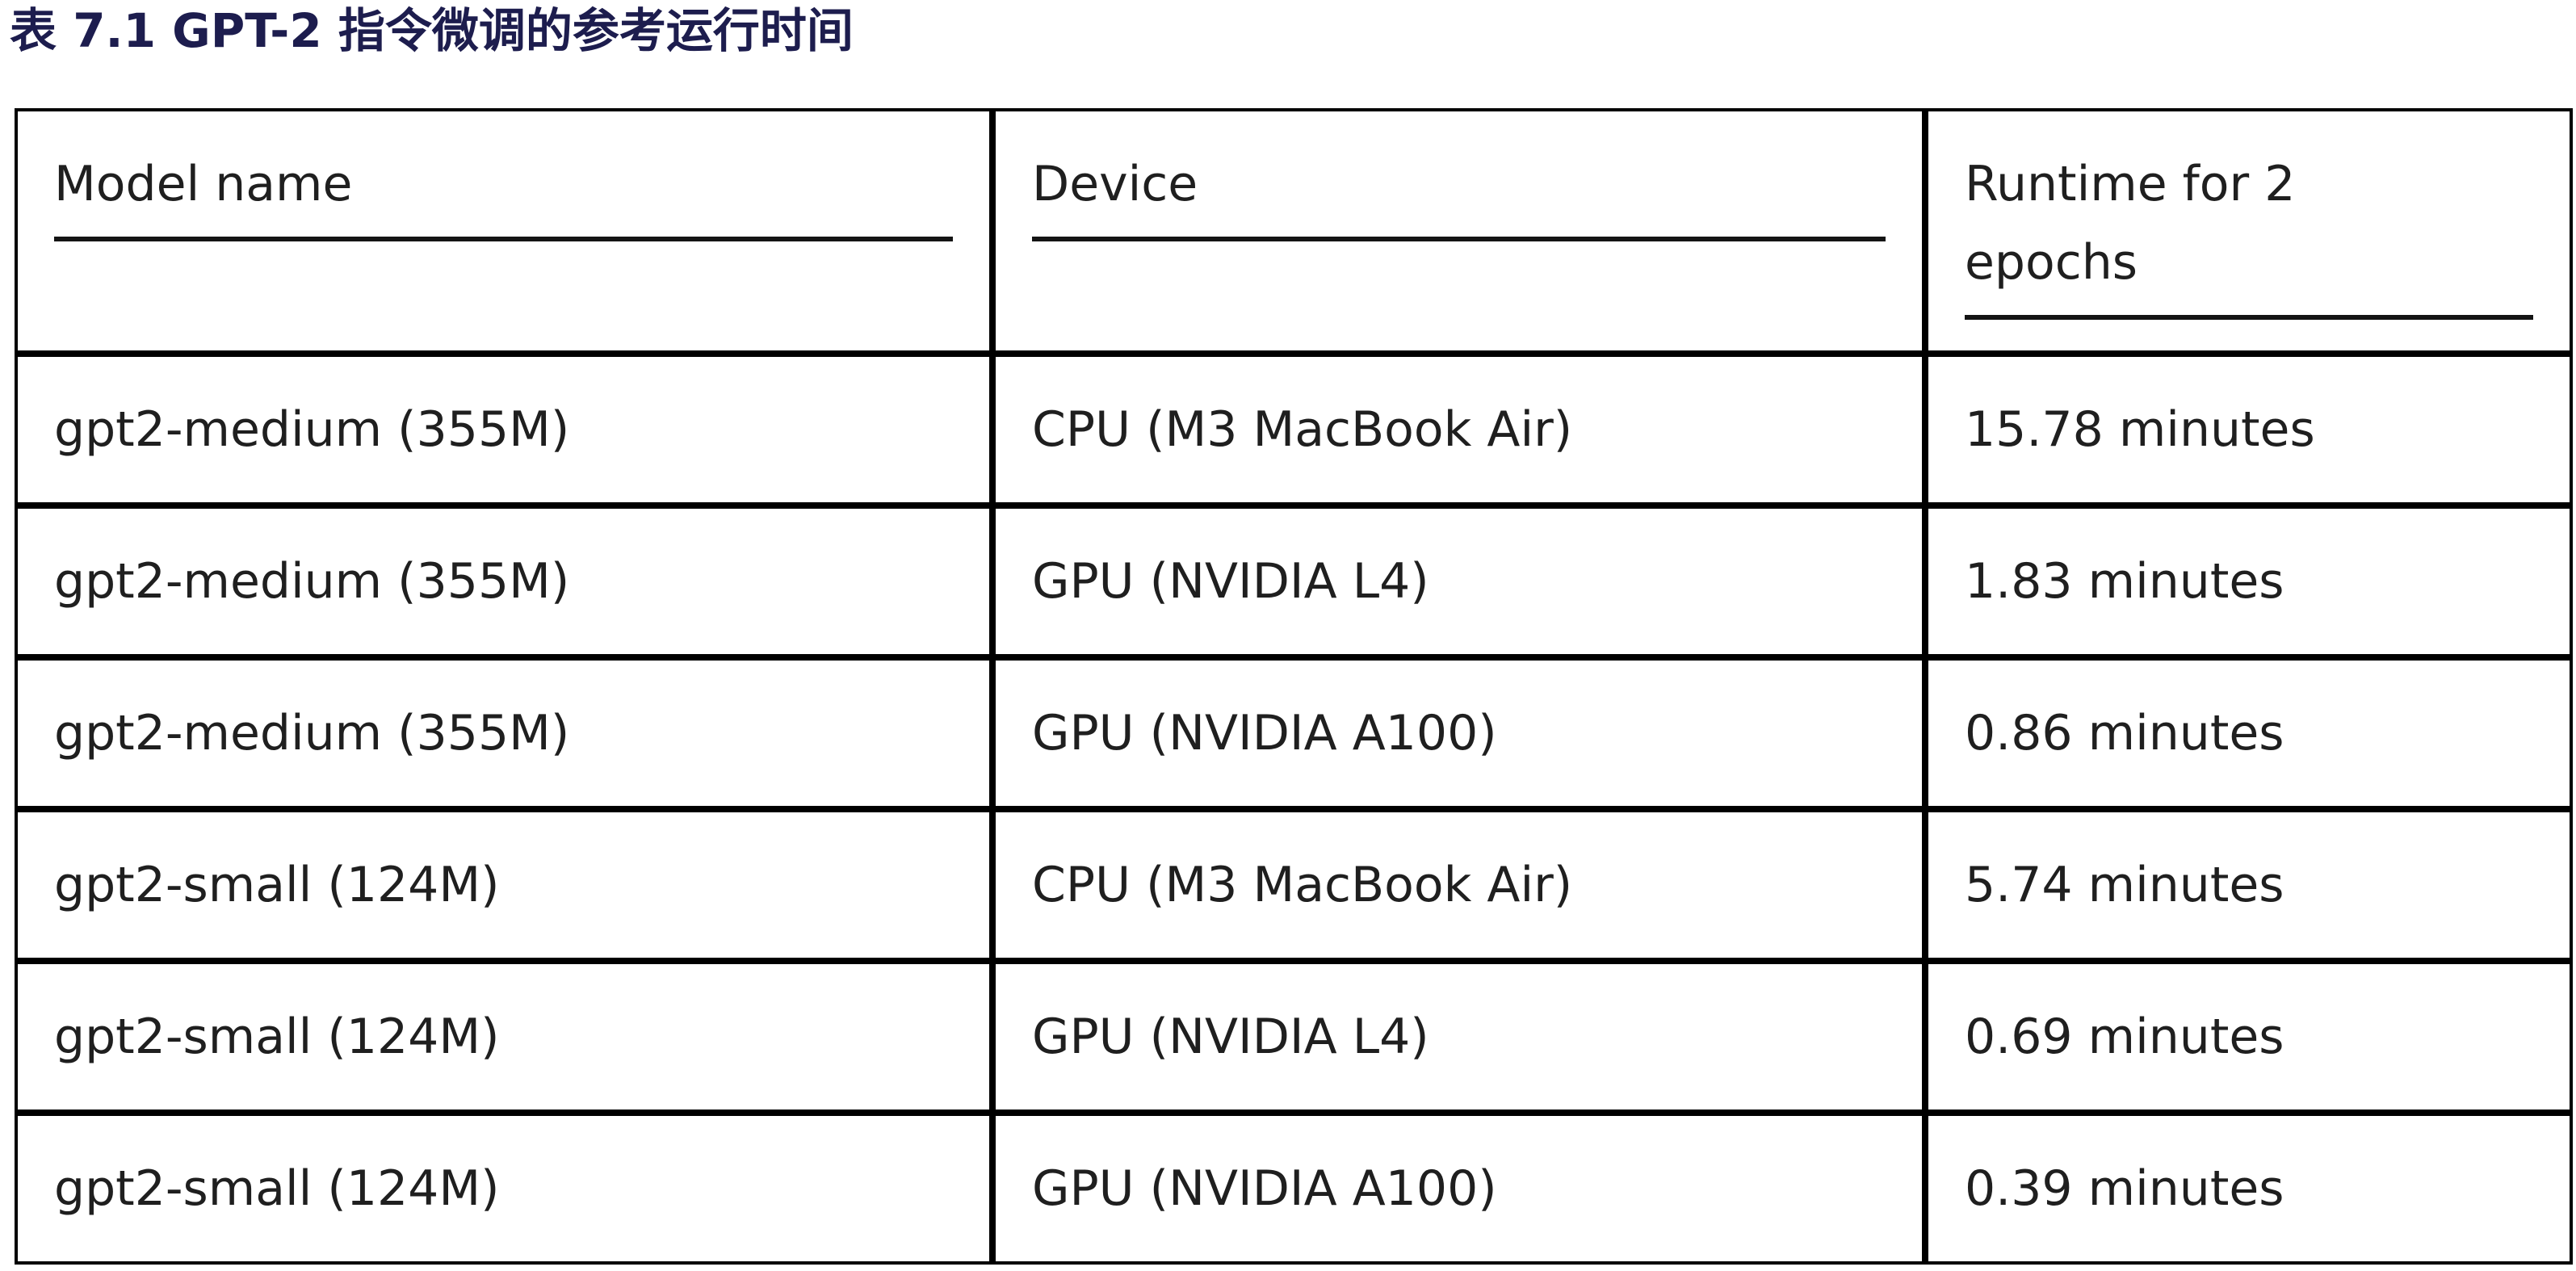  I want to click on table-caption: 表 7.1 GPT-2 指令微调的参考运行时间, so click(432, 30).